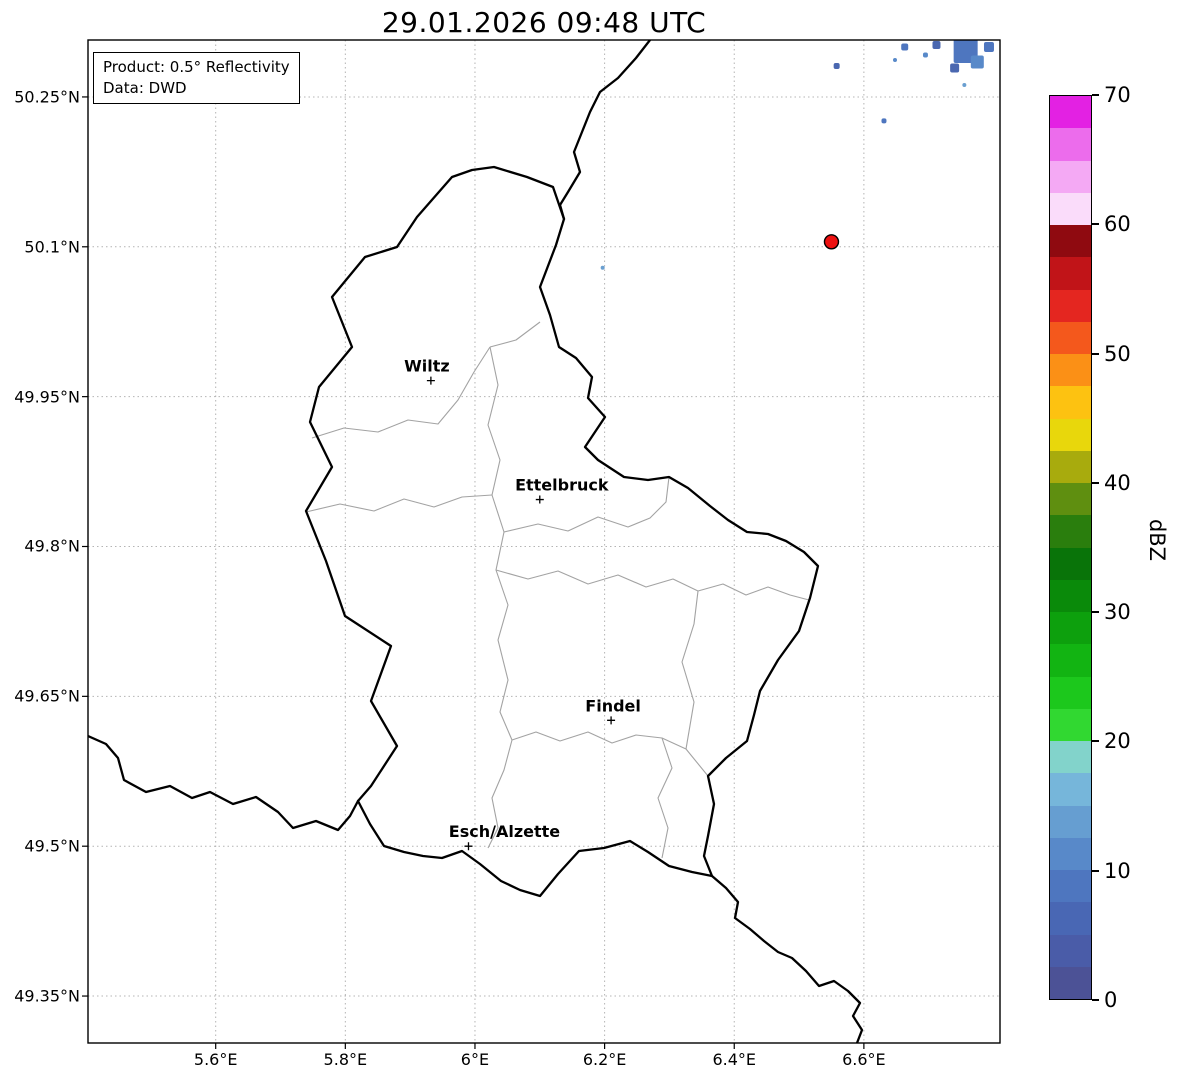 The width and height of the screenshot is (1184, 1081). I want to click on figure-title: 29.01.2026 09:48 UTC, so click(544, 22).